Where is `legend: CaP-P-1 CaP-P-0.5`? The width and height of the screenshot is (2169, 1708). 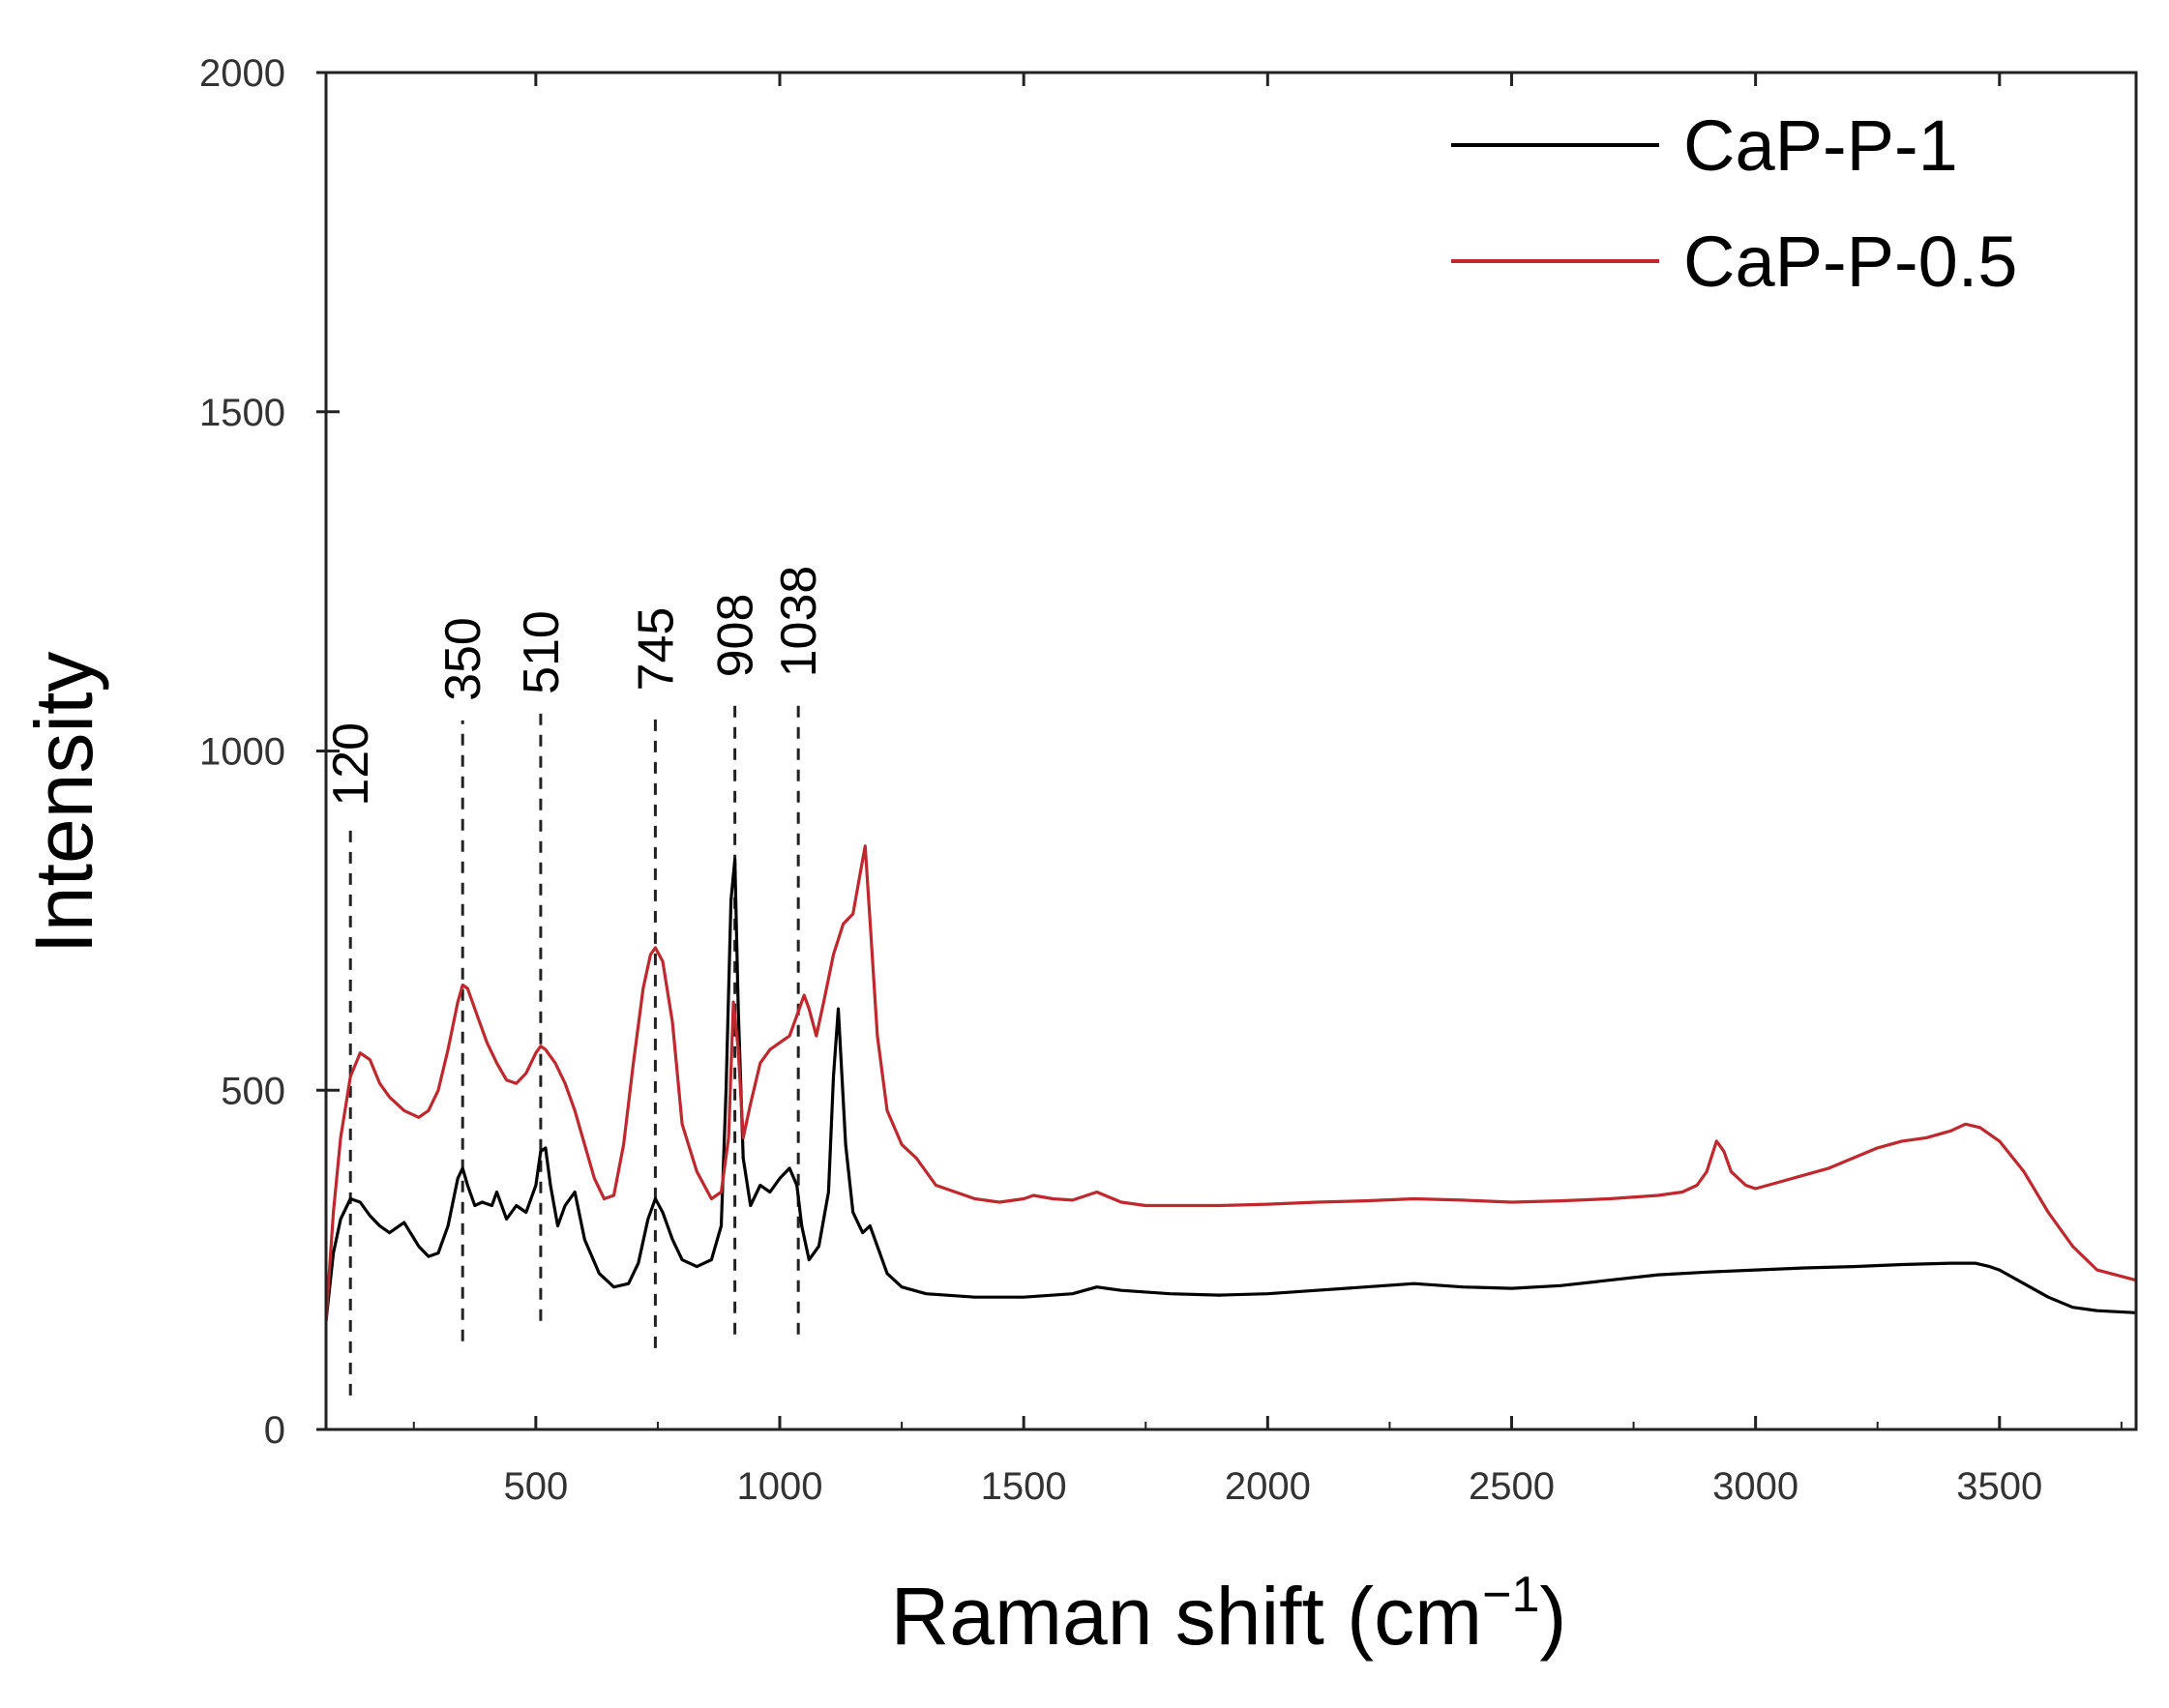
legend: CaP-P-1 CaP-P-0.5 is located at coordinates (1734, 203).